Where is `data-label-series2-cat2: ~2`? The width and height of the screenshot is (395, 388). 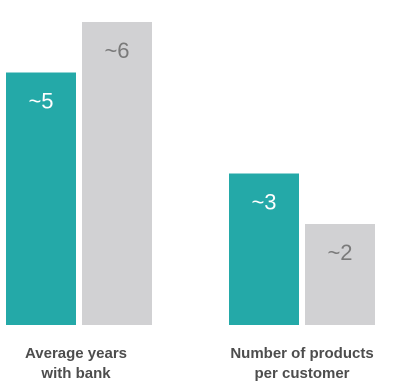
data-label-series2-cat2: ~2 is located at coordinates (339, 252).